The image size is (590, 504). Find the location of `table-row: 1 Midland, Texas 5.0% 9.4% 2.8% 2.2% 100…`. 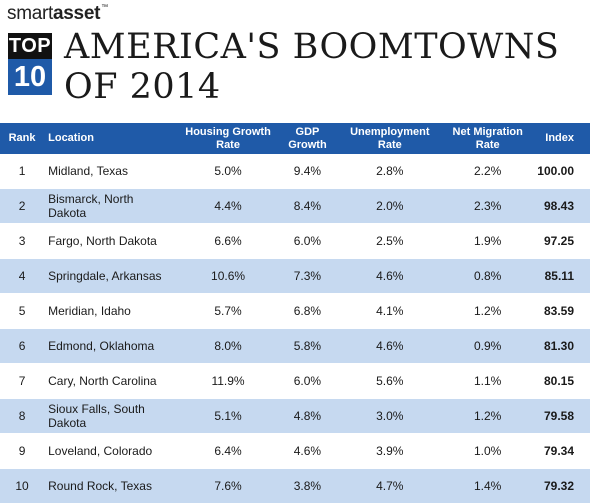

table-row: 1 Midland, Texas 5.0% 9.4% 2.8% 2.2% 100… is located at coordinates (295, 171).